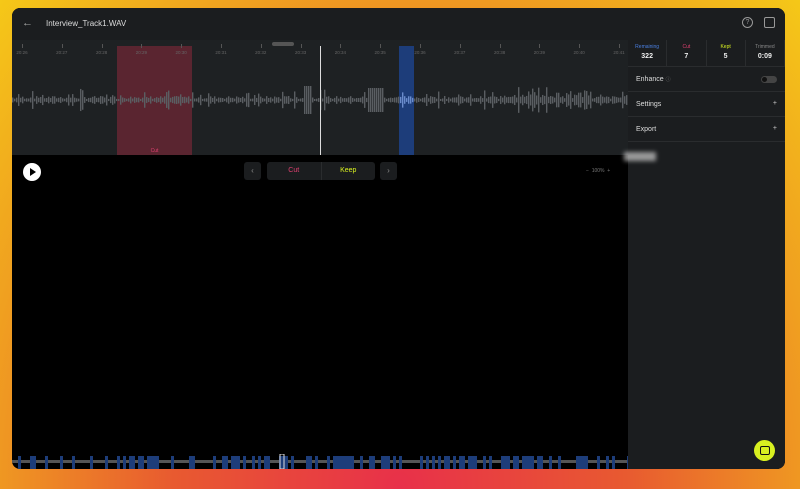  I want to click on help-icon: ?, so click(747, 22).